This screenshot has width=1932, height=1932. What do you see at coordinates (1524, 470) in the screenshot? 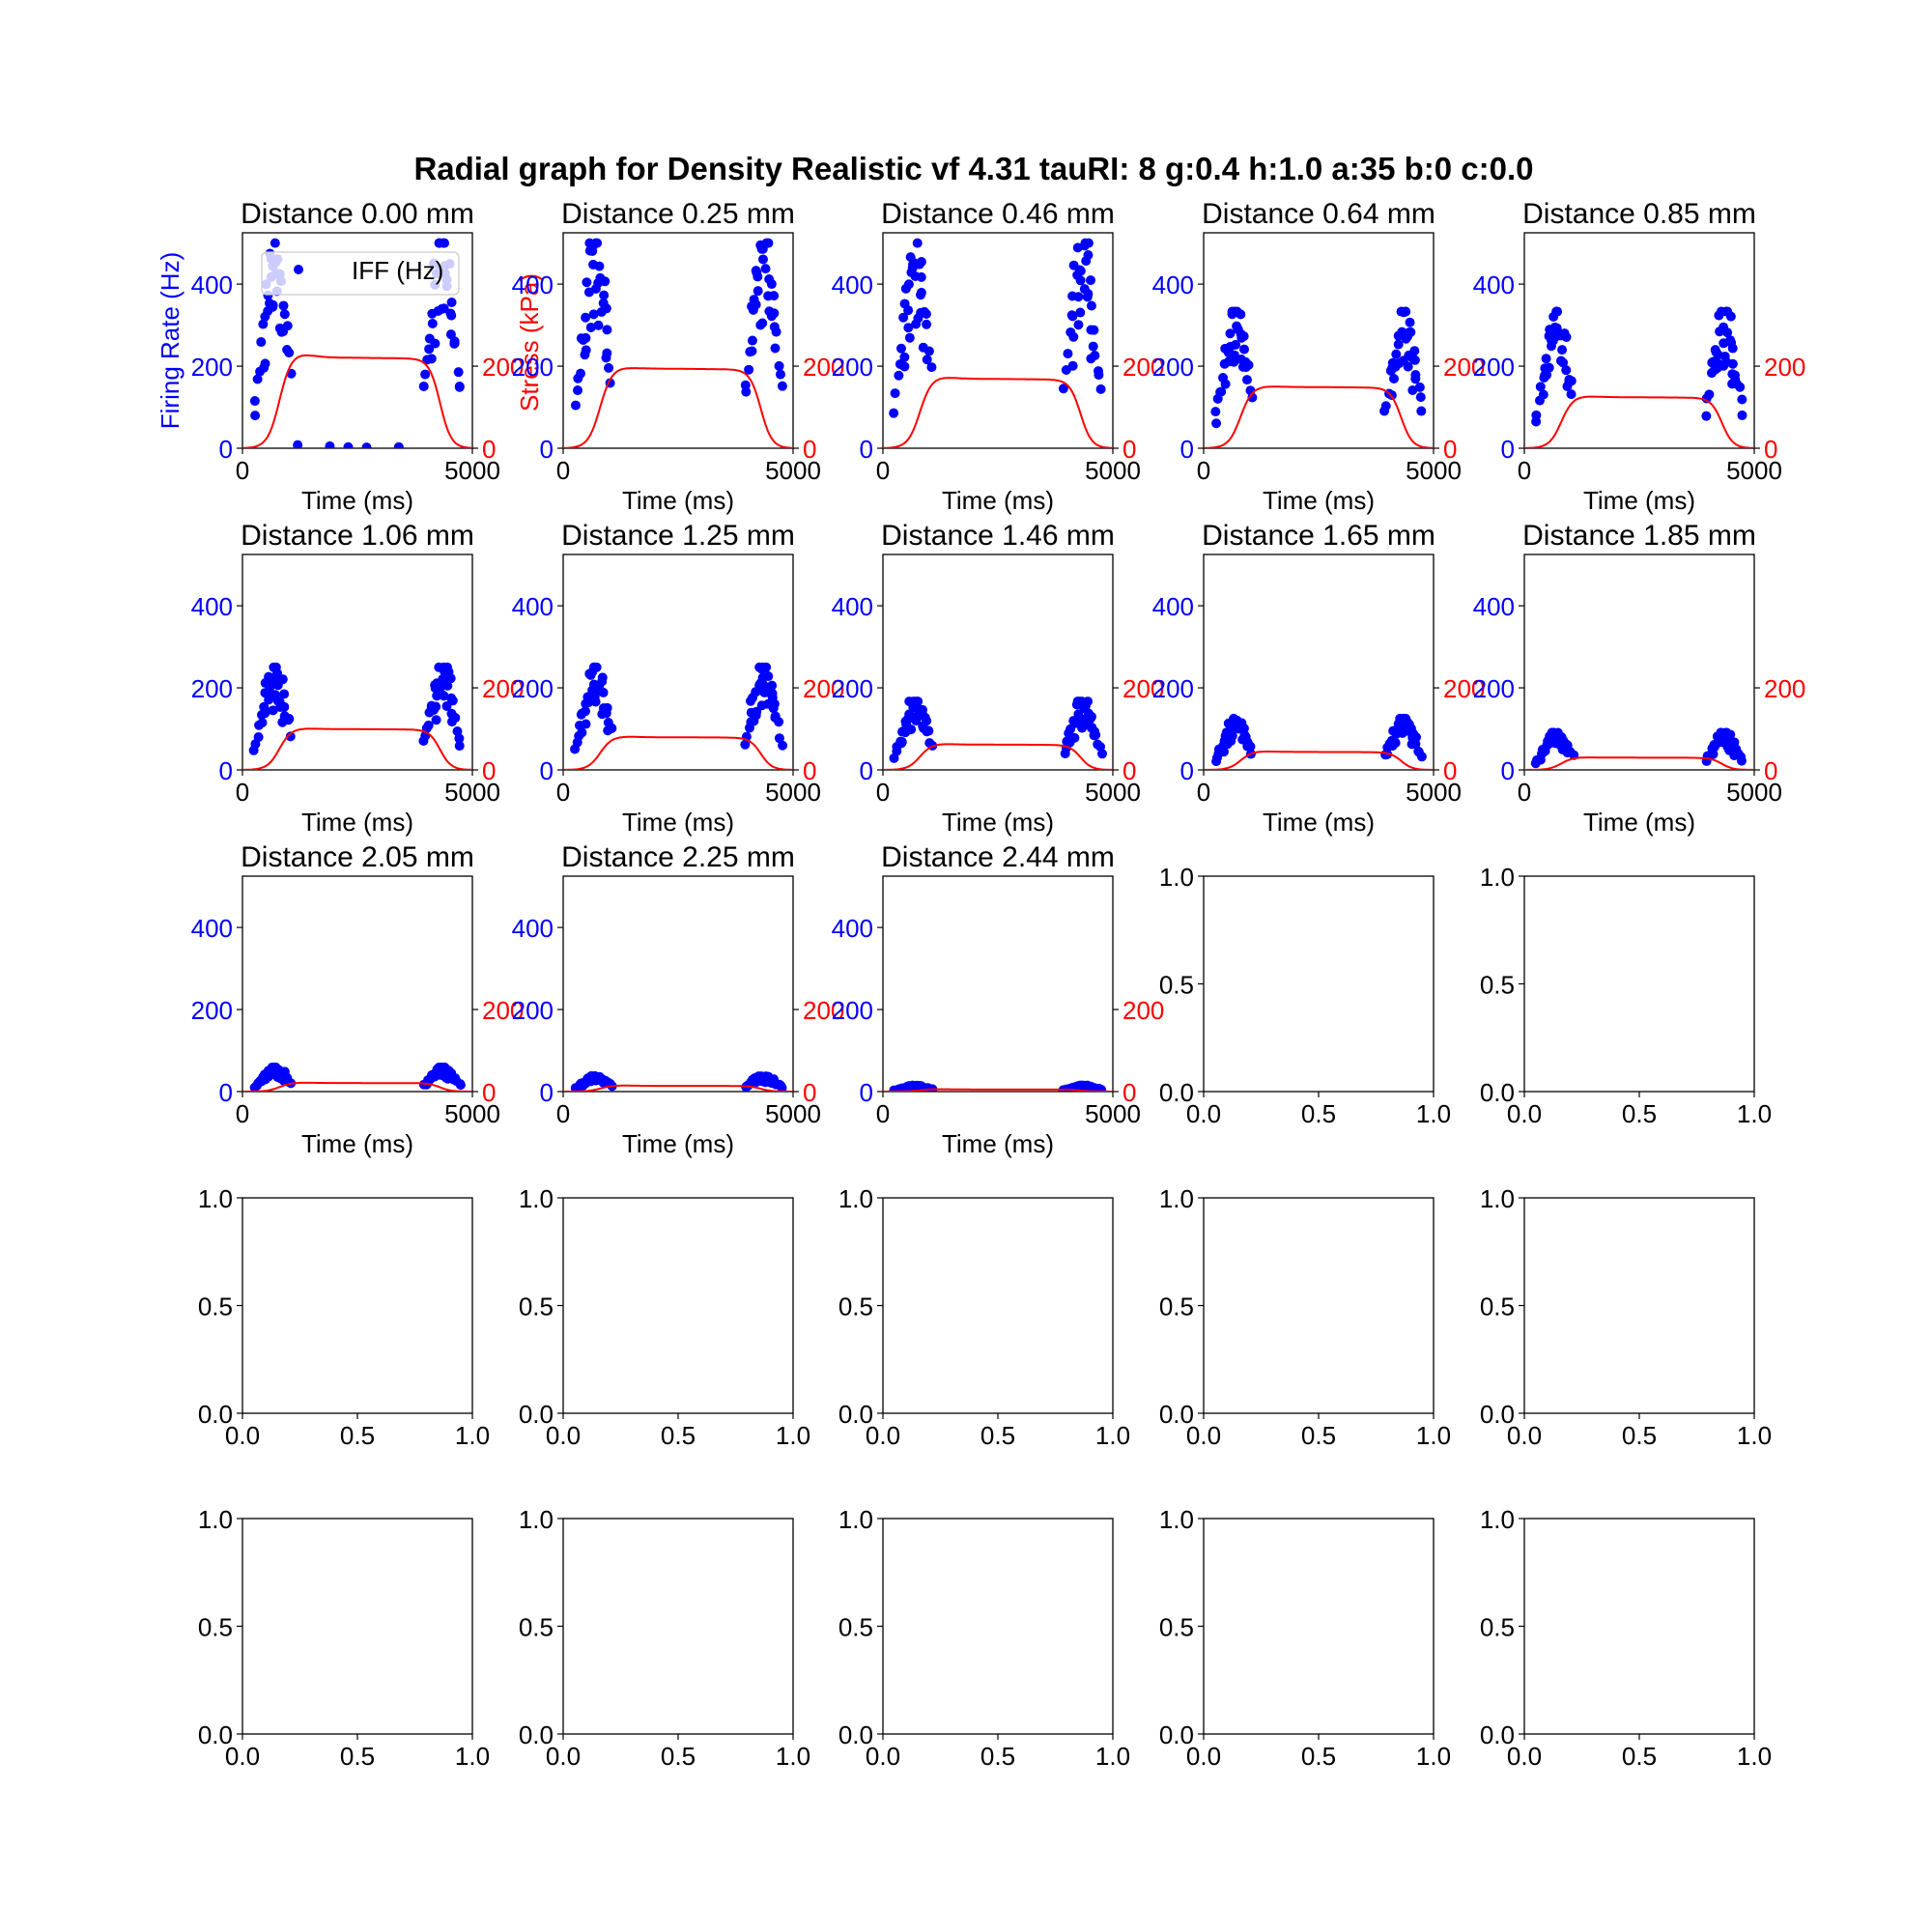
I see `x-tick-label: 0` at bounding box center [1524, 470].